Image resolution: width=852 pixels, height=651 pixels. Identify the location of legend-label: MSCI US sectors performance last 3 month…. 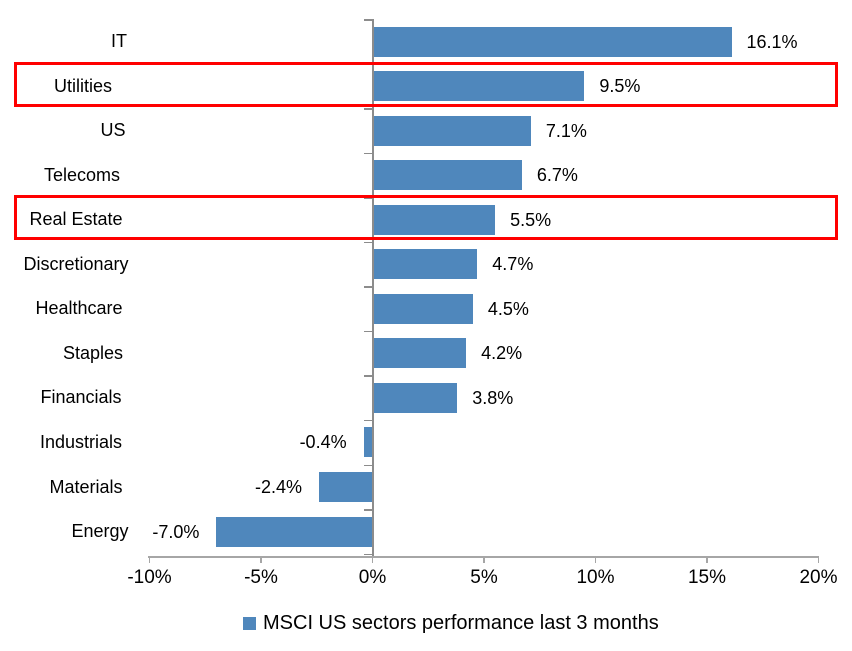
(461, 623).